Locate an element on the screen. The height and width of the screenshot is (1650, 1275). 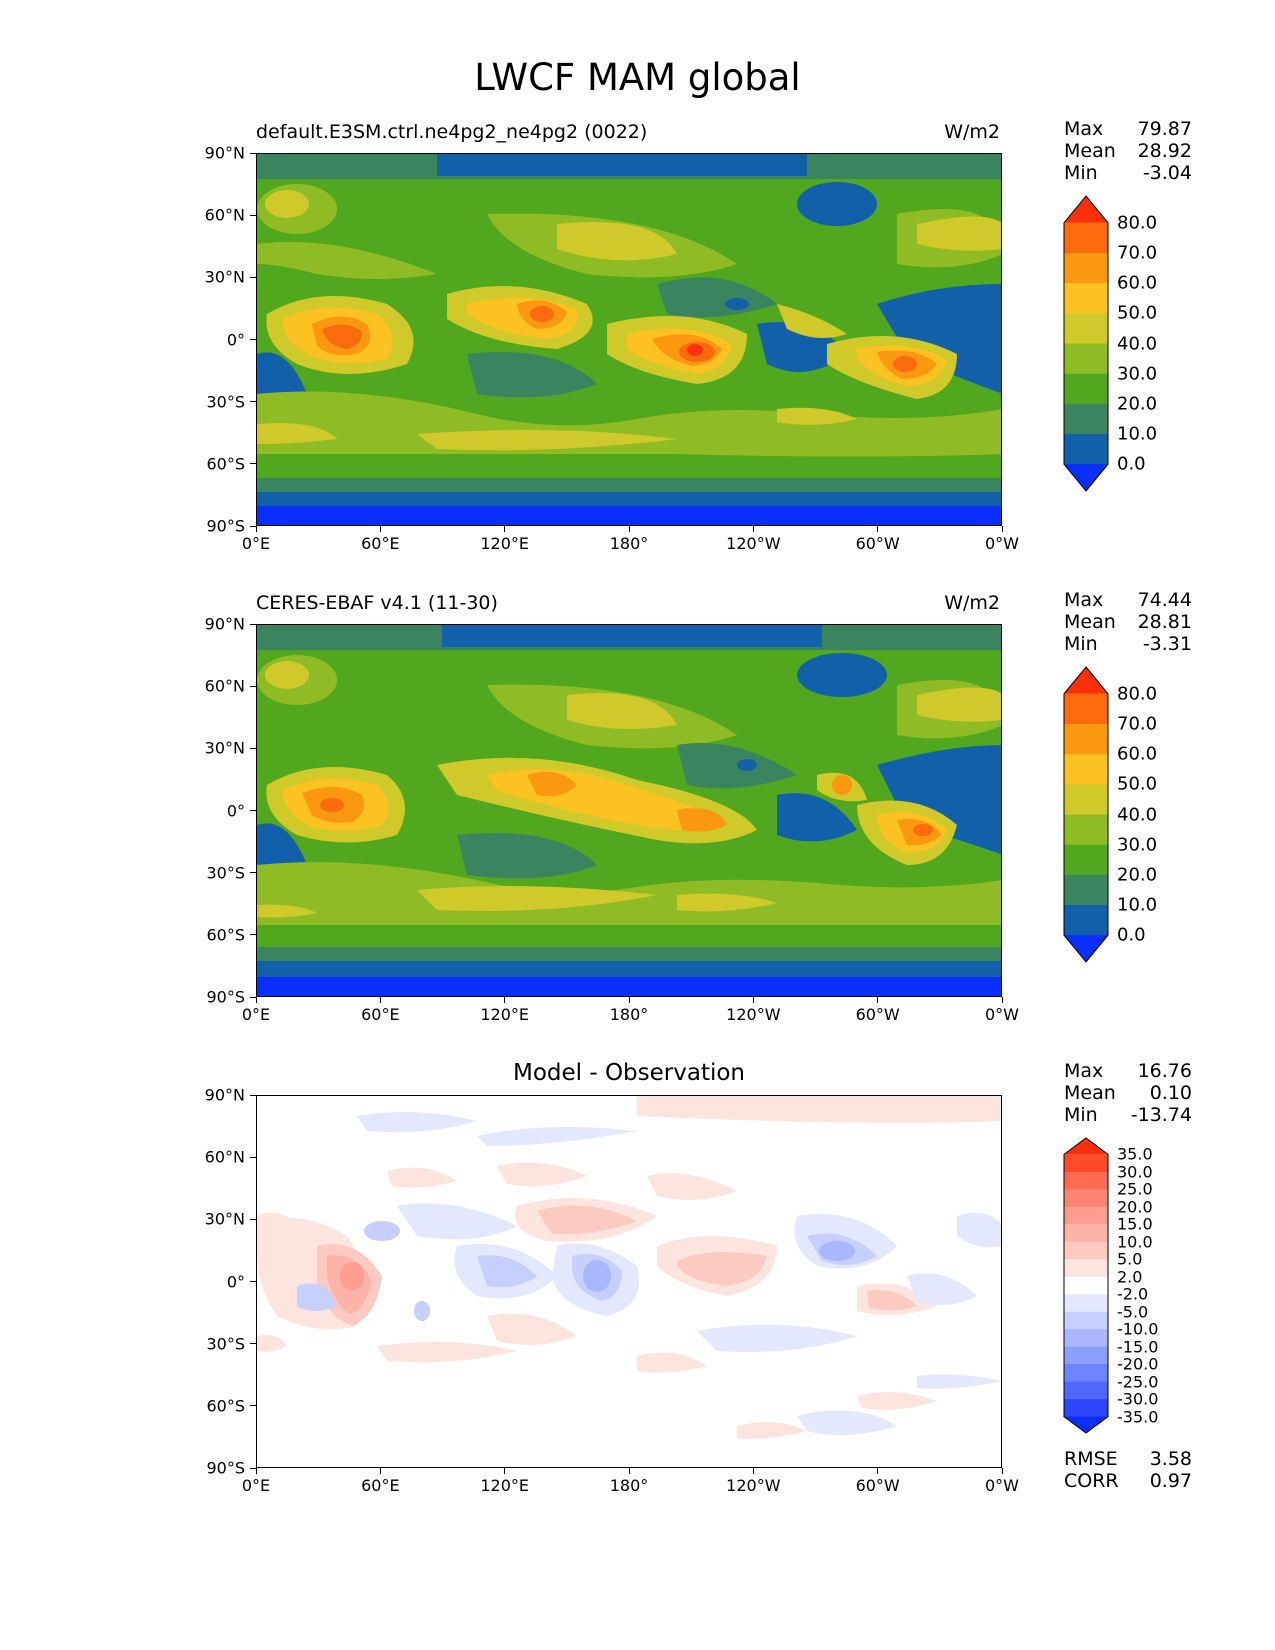
colorbar-label: -10.0 is located at coordinates (1138, 1329).